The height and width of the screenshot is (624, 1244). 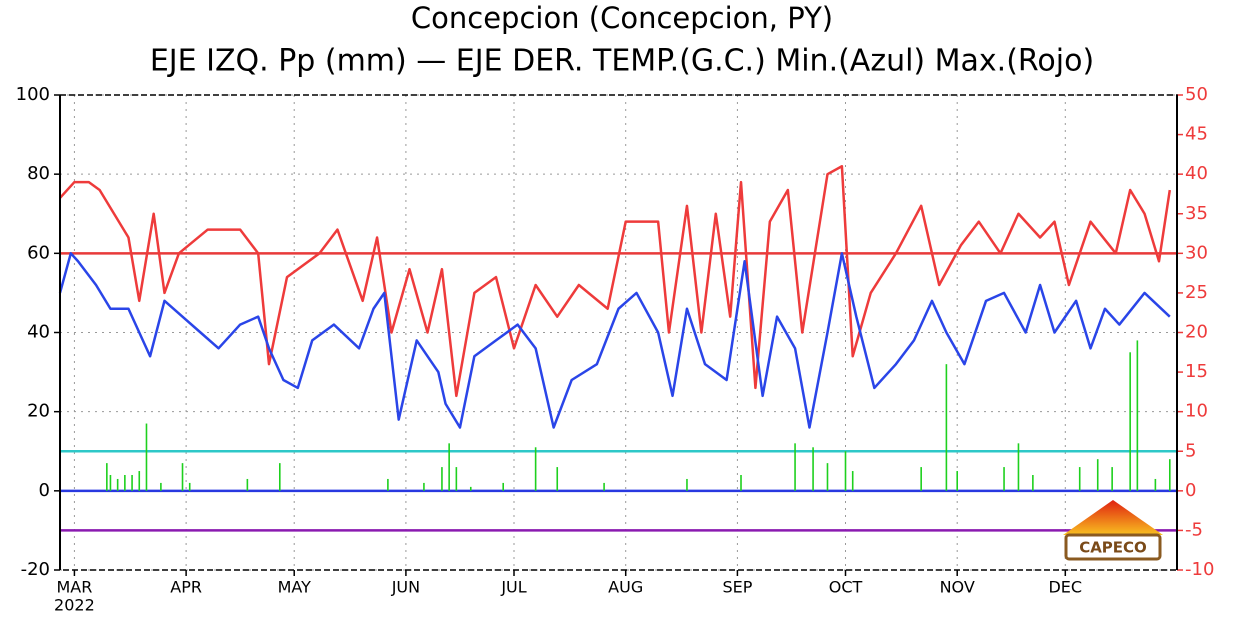 I want to click on x-sublabel: 2022, so click(x=74, y=605).